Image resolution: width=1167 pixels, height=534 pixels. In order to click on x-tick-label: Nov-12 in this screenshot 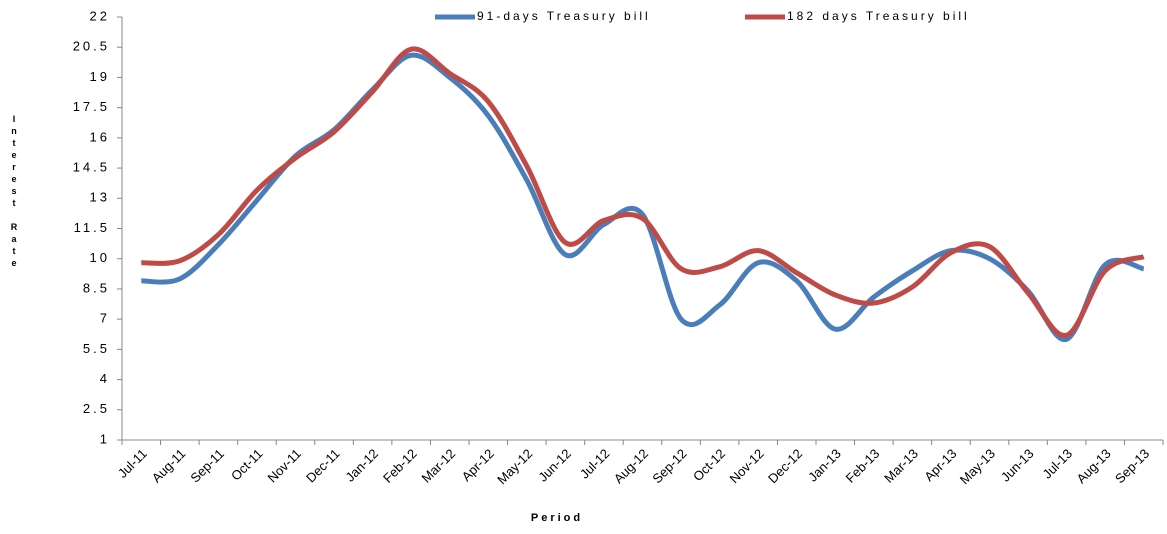, I will do `click(746, 466)`.